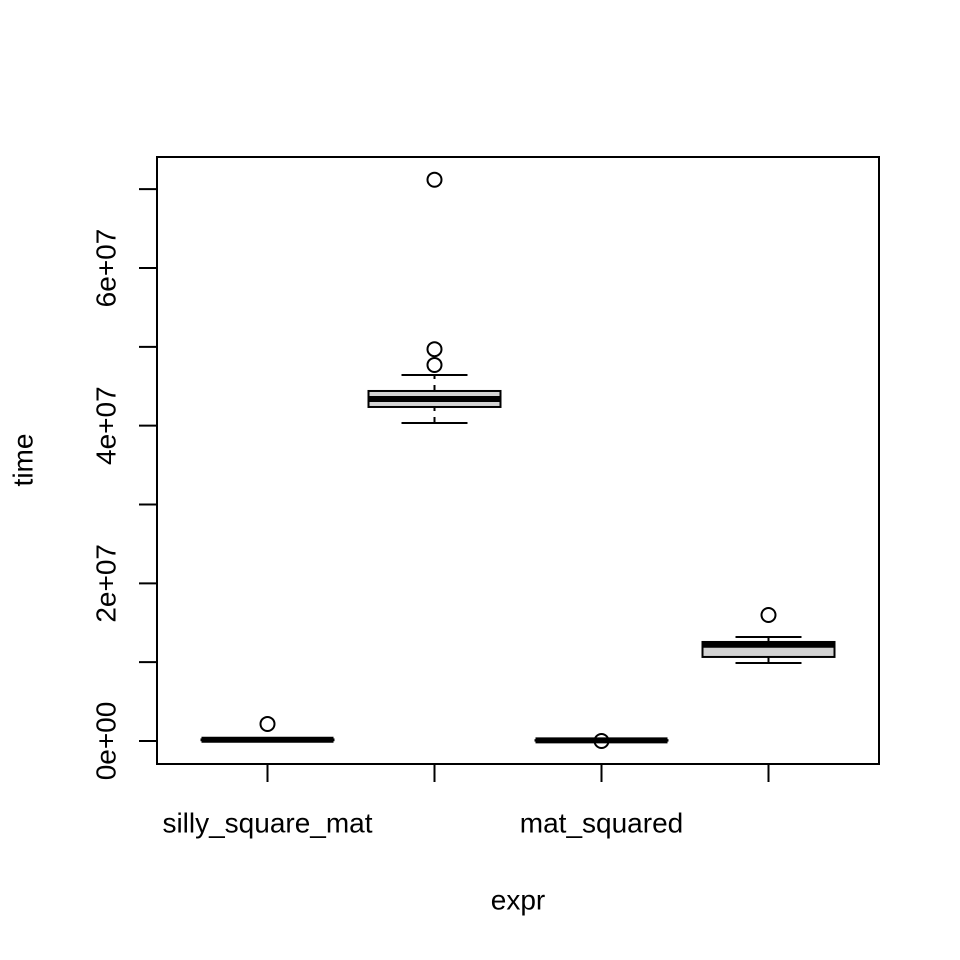 This screenshot has width=960, height=960. I want to click on y-axis-label: time, so click(22, 460).